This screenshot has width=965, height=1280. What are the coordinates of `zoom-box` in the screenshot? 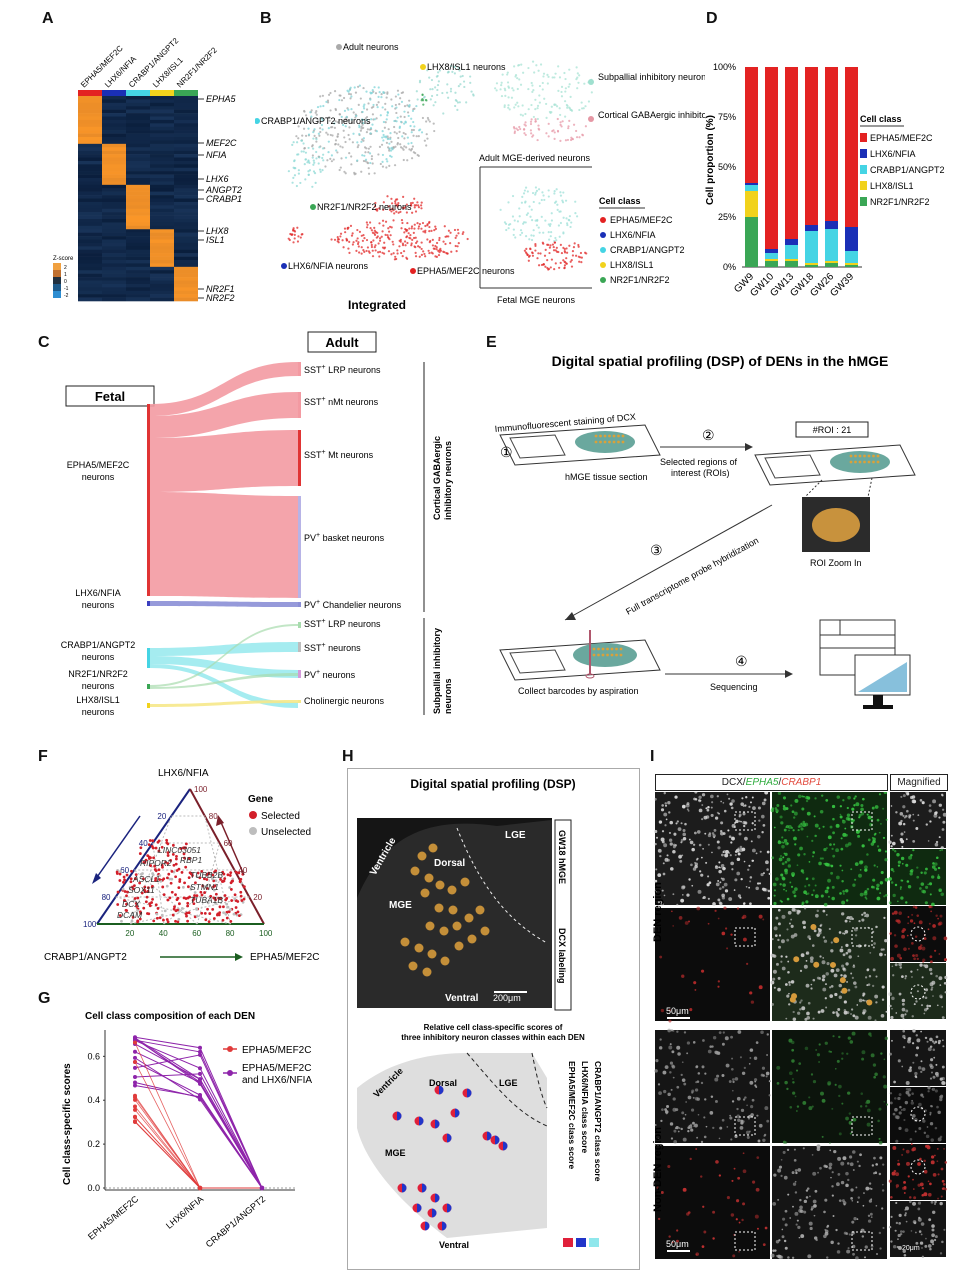 It's located at (745, 821).